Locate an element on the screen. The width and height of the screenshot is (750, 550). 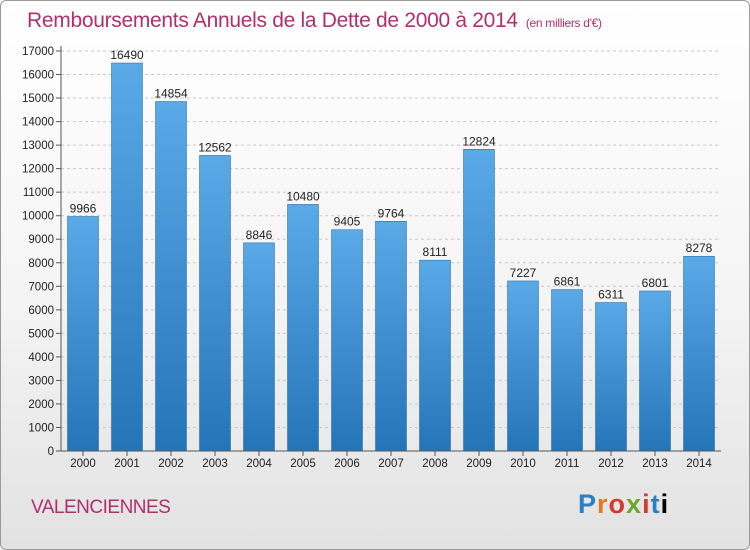
x-tick-label: 2009 is located at coordinates (479, 464).